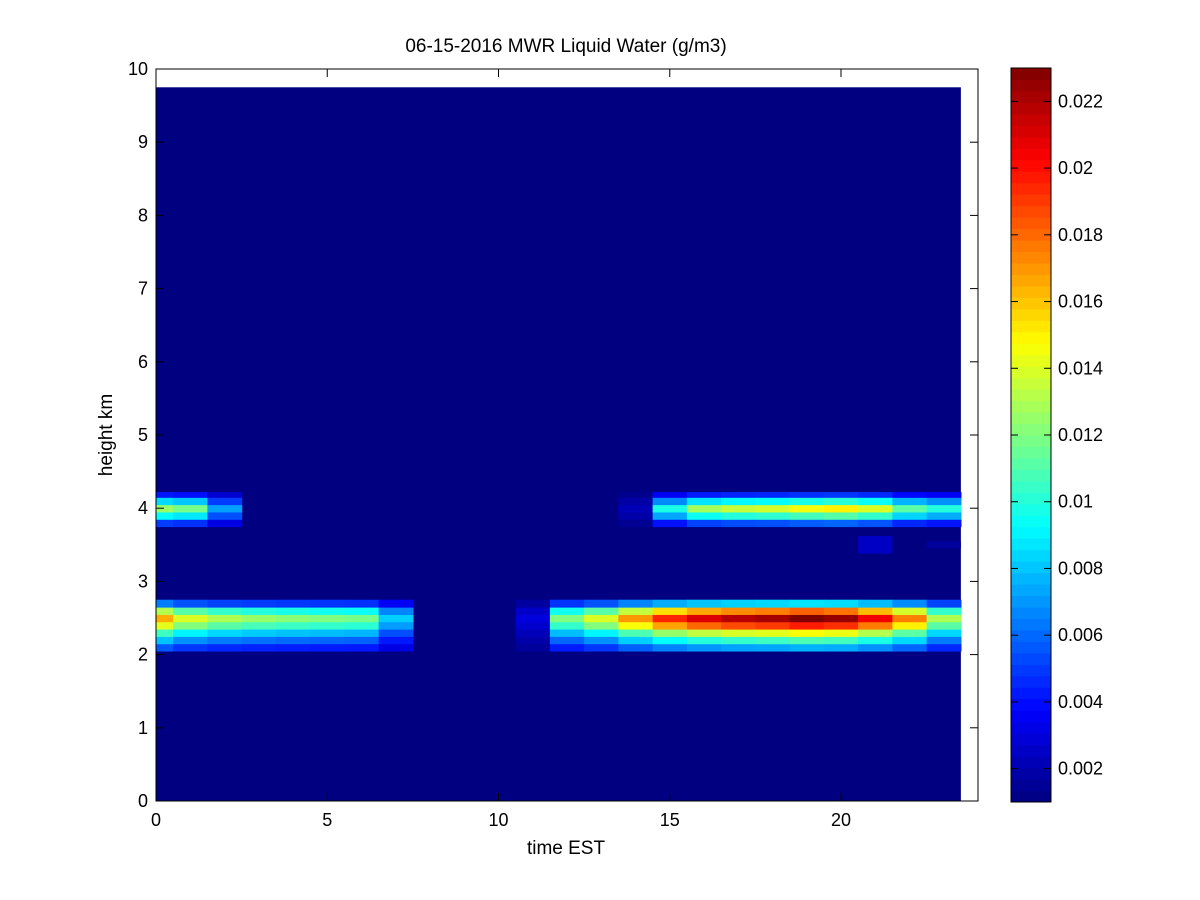  Describe the element at coordinates (1075, 502) in the screenshot. I see `colorbar-tick-label: 0.01` at that location.